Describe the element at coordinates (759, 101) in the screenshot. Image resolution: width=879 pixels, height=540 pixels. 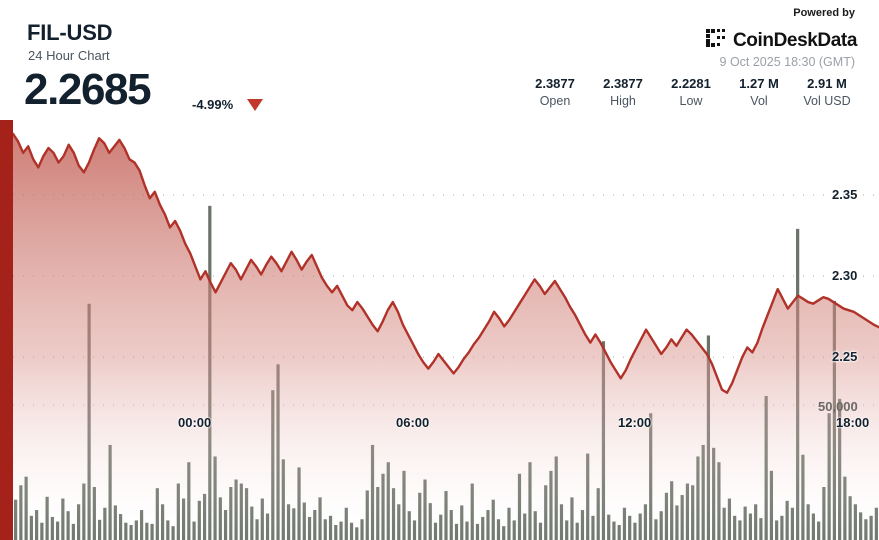
I see `stat-vol-label: Vol` at that location.